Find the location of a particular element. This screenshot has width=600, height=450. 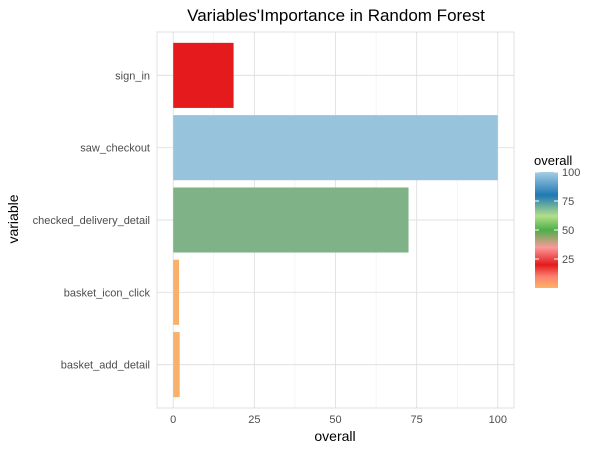

x-tick-label: 25 is located at coordinates (254, 420).